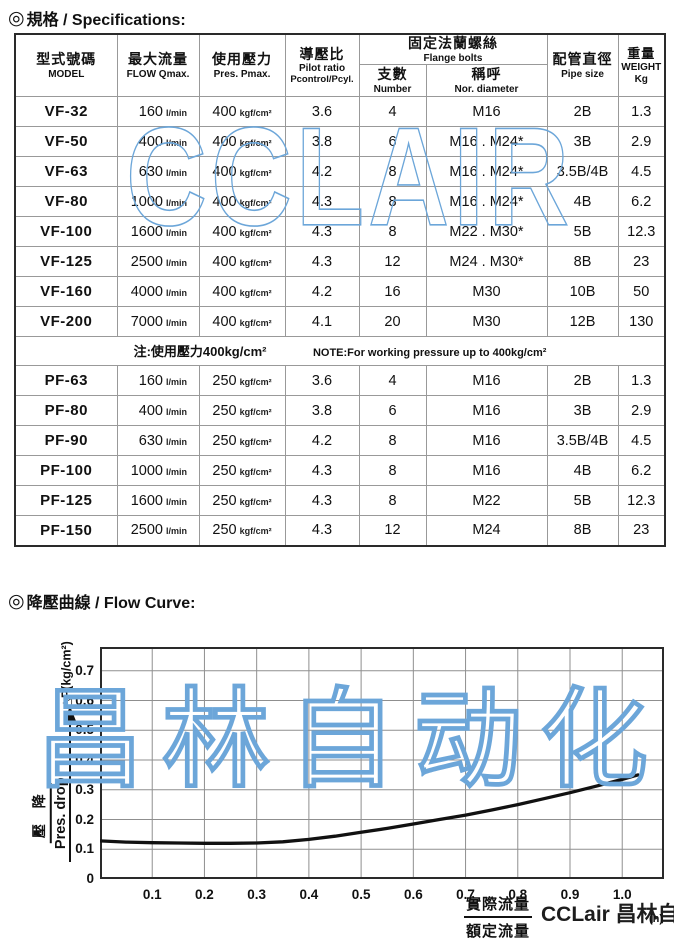  What do you see at coordinates (84, 819) in the screenshot?
I see `y-tick-label: 0.2` at bounding box center [84, 819].